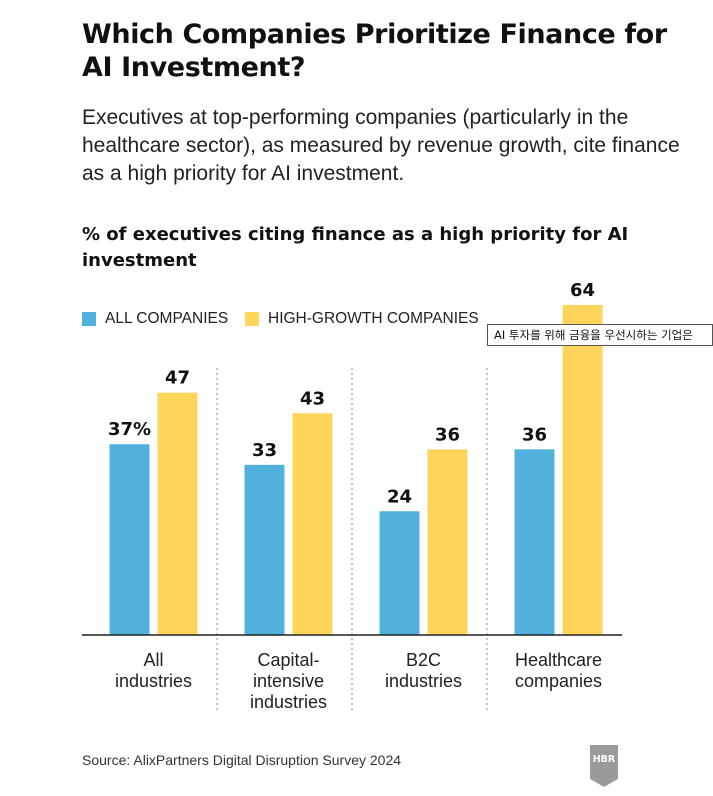 This screenshot has width=713, height=796. What do you see at coordinates (600, 335) in the screenshot?
I see `translation-tooltip: AI 투자를 위해 금융을 우선시하는 기업은` at bounding box center [600, 335].